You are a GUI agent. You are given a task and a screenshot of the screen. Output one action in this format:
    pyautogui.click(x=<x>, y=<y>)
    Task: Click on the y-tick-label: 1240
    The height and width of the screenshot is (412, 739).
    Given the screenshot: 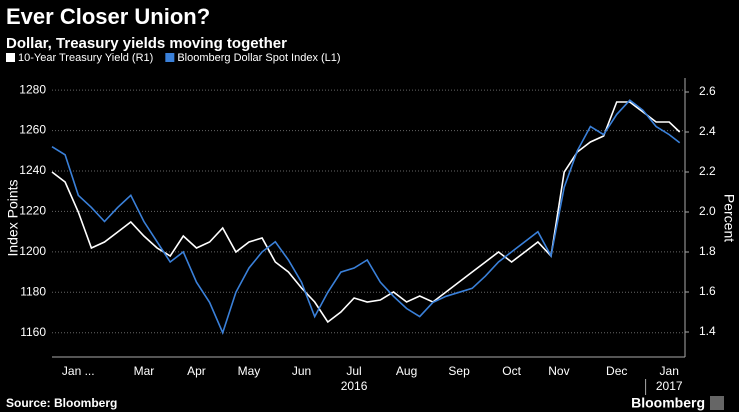 What is the action you would take?
    pyautogui.click(x=32, y=170)
    